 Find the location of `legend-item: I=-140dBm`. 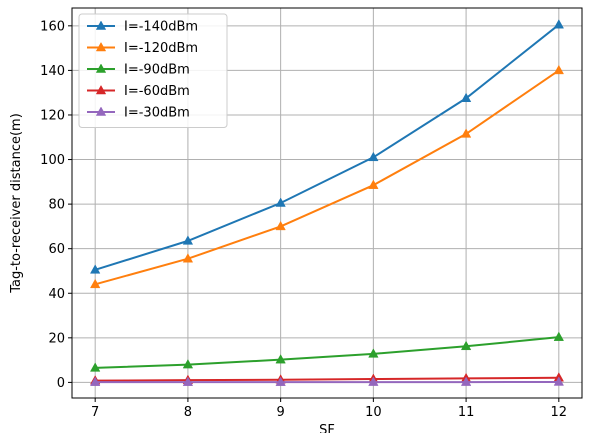

legend-item: I=-140dBm is located at coordinates (142, 27).